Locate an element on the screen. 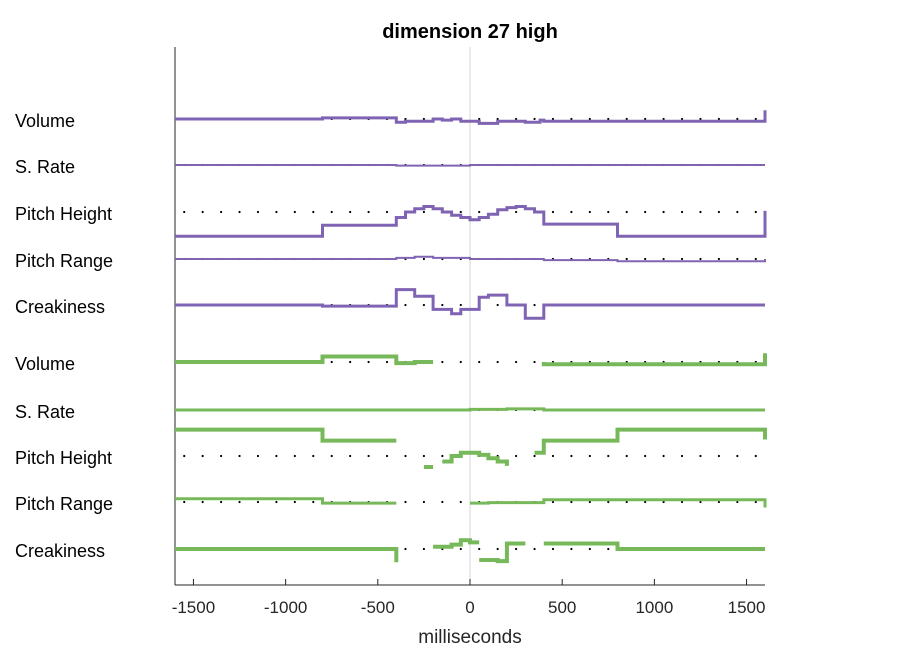  row-label: Creakiness is located at coordinates (60, 551).